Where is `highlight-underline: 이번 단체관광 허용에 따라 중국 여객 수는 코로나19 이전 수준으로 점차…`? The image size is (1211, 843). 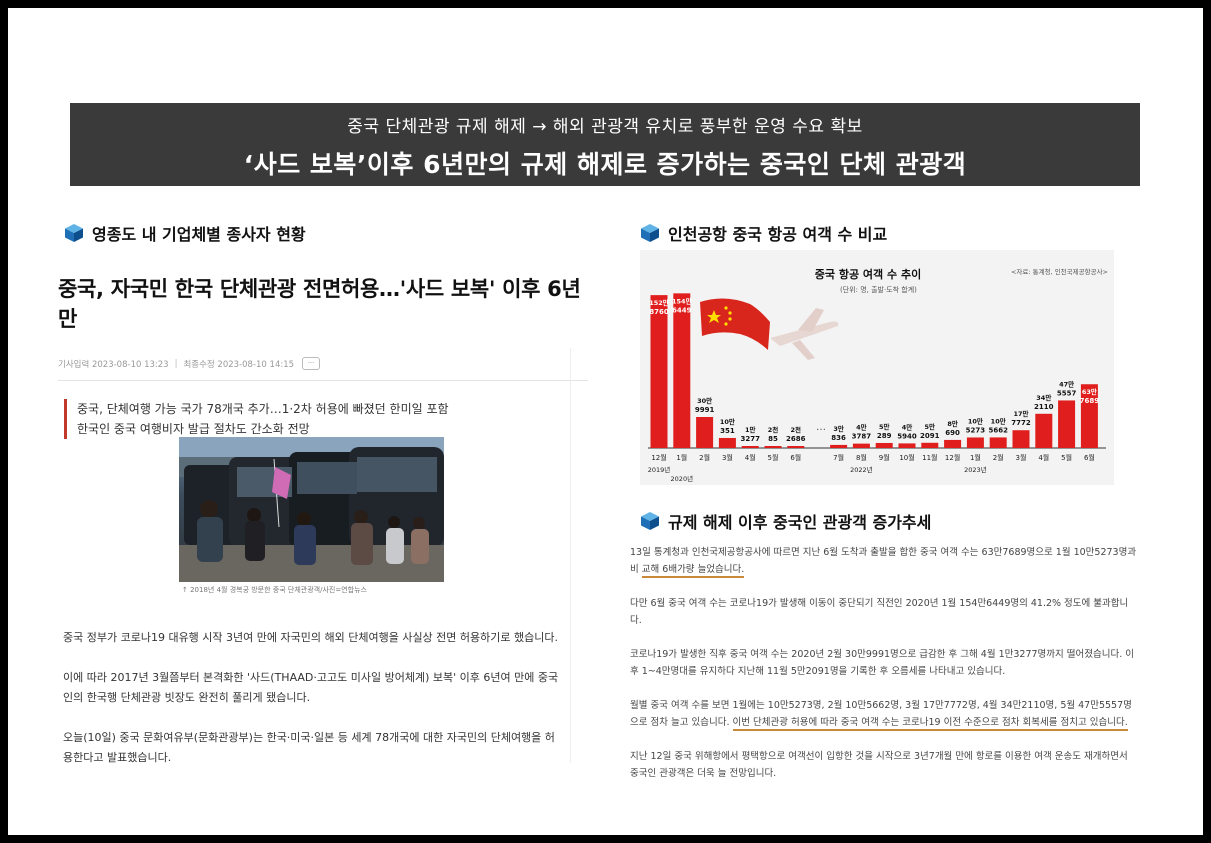
highlight-underline: 이번 단체관광 허용에 따라 중국 여객 수는 코로나19 이전 수준으로 점차… is located at coordinates (930, 724).